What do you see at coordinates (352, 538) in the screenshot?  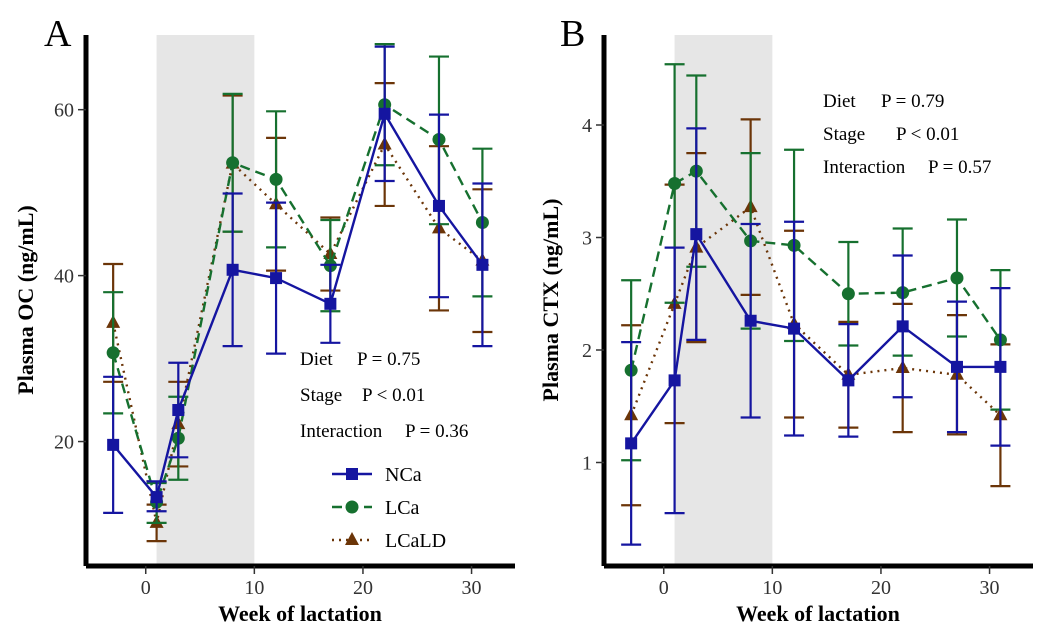 I see `legend-marker-lcald` at bounding box center [352, 538].